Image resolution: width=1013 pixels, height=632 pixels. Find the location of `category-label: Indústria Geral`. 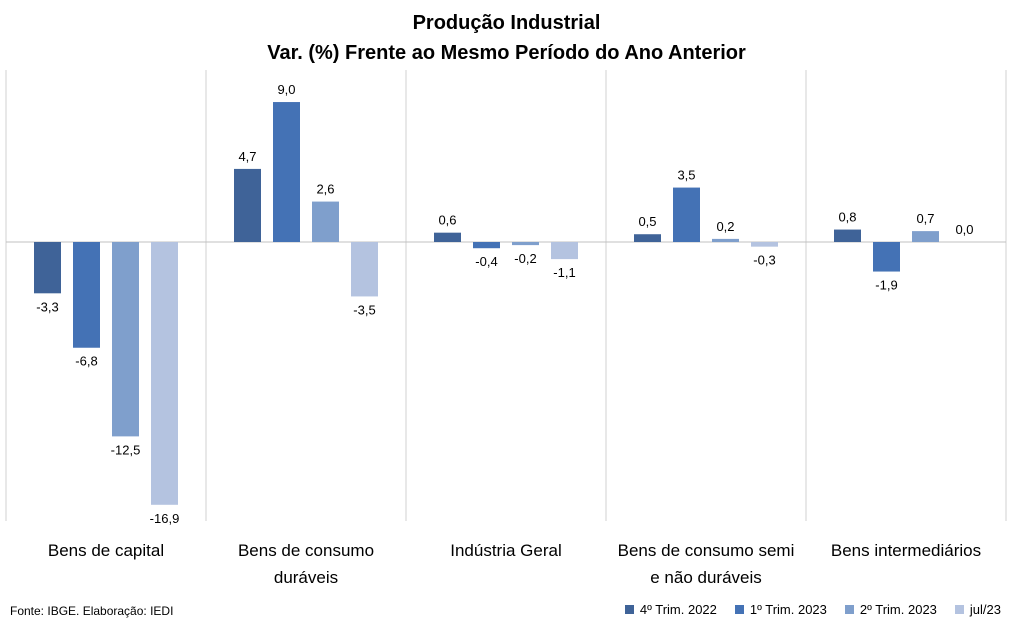

category-label: Indústria Geral is located at coordinates (506, 550).